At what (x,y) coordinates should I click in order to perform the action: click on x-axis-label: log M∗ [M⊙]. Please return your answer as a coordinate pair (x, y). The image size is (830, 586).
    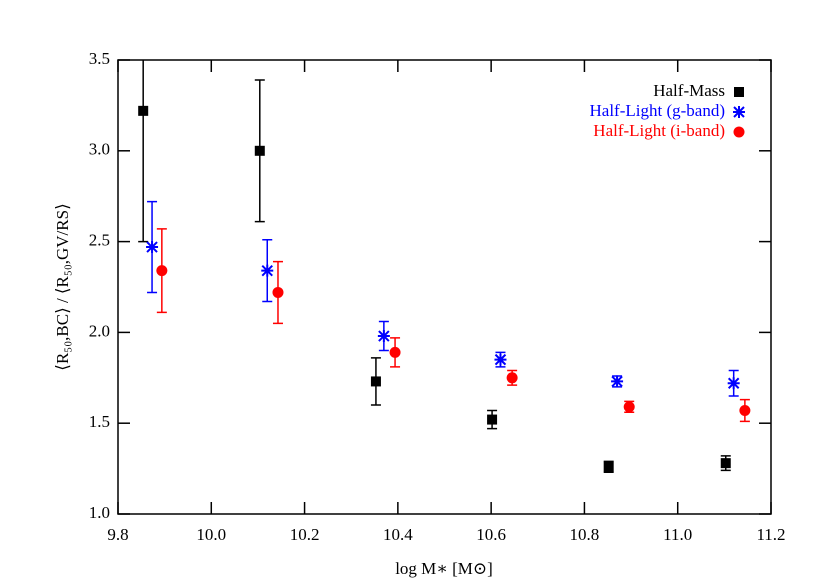
    Looking at the image, I should click on (444, 568).